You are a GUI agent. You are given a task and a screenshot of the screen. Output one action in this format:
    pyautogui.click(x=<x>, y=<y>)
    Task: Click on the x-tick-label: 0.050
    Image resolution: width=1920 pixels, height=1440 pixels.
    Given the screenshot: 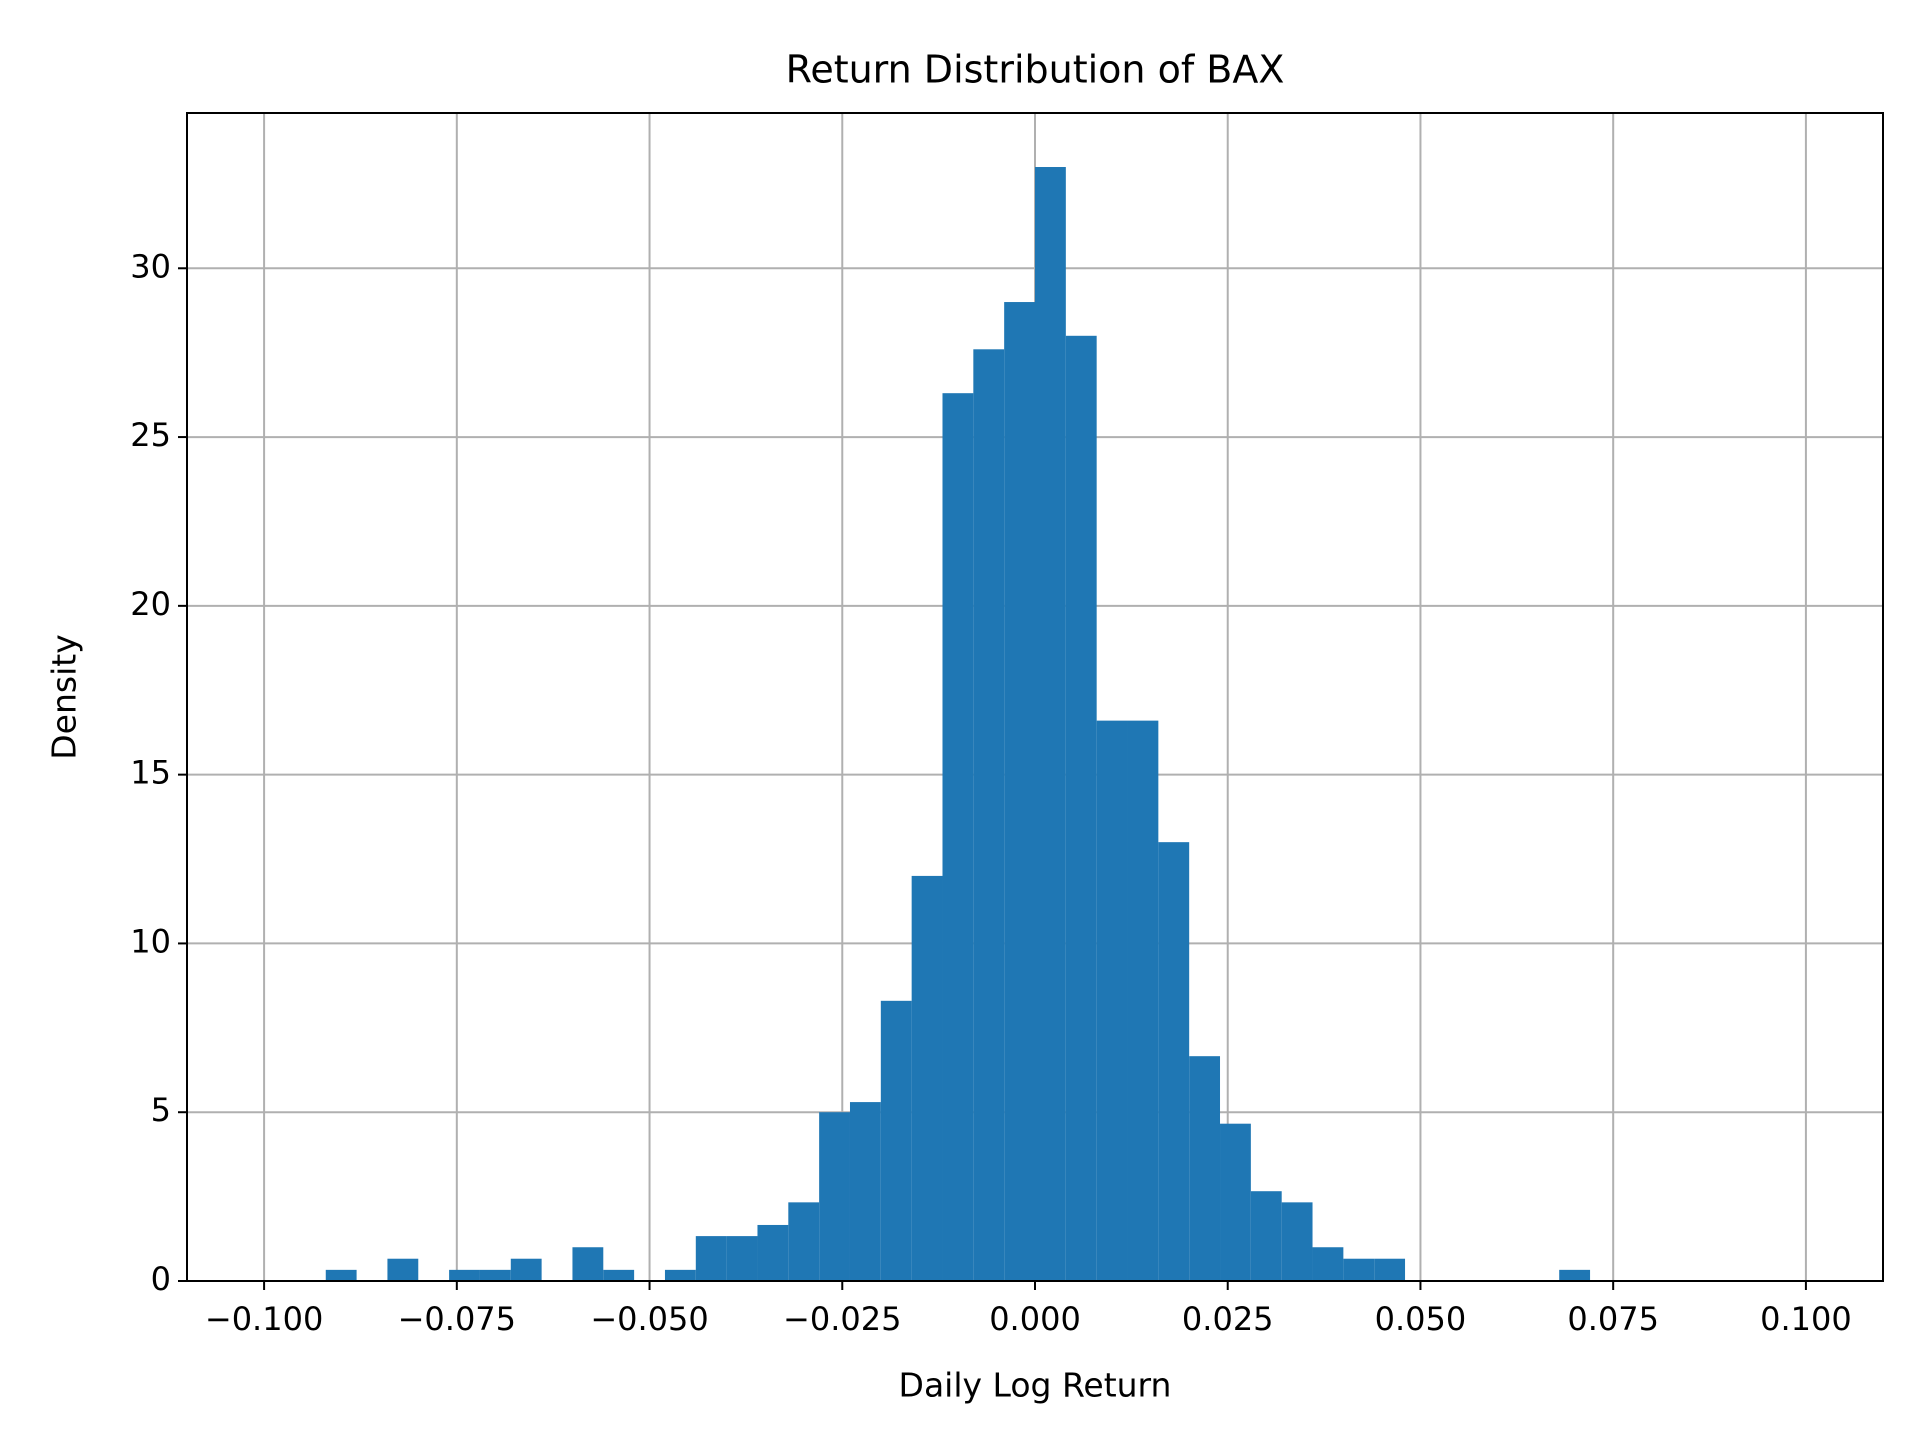 What is the action you would take?
    pyautogui.click(x=1421, y=1319)
    